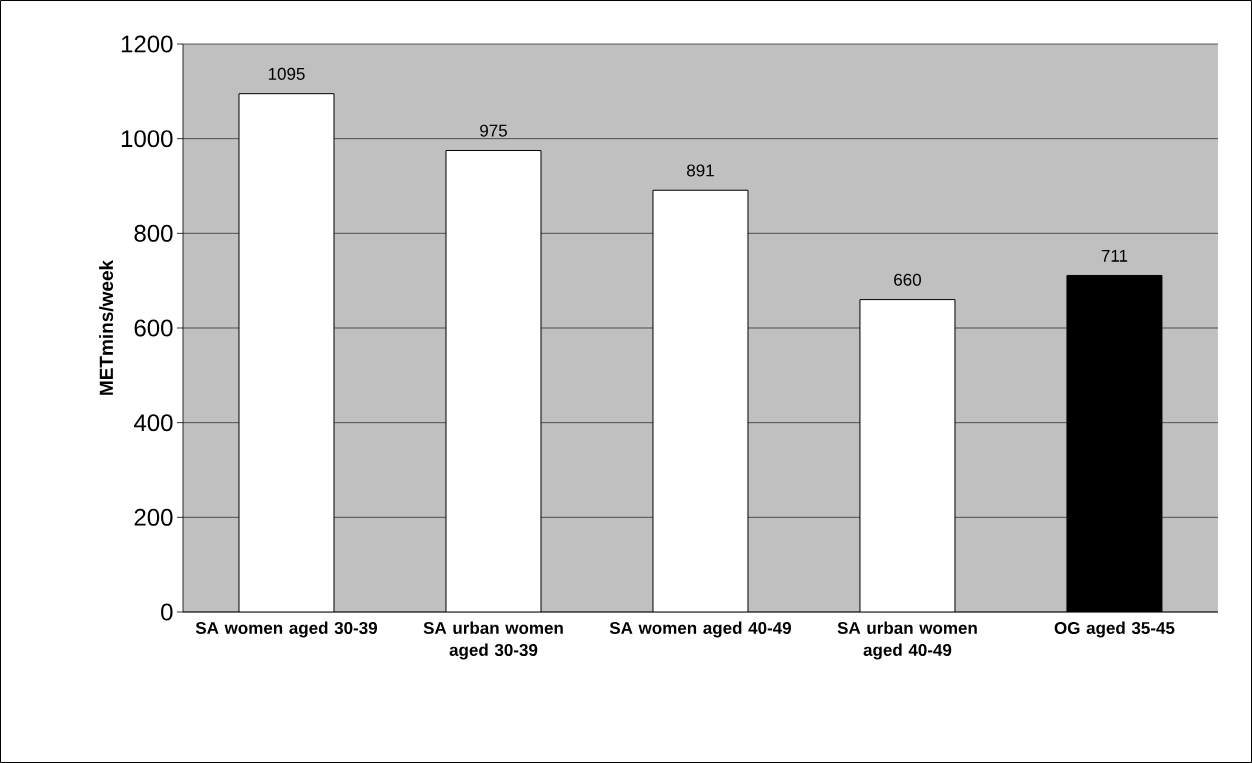 This screenshot has width=1252, height=763. I want to click on y-tick-label: 400, so click(153, 423).